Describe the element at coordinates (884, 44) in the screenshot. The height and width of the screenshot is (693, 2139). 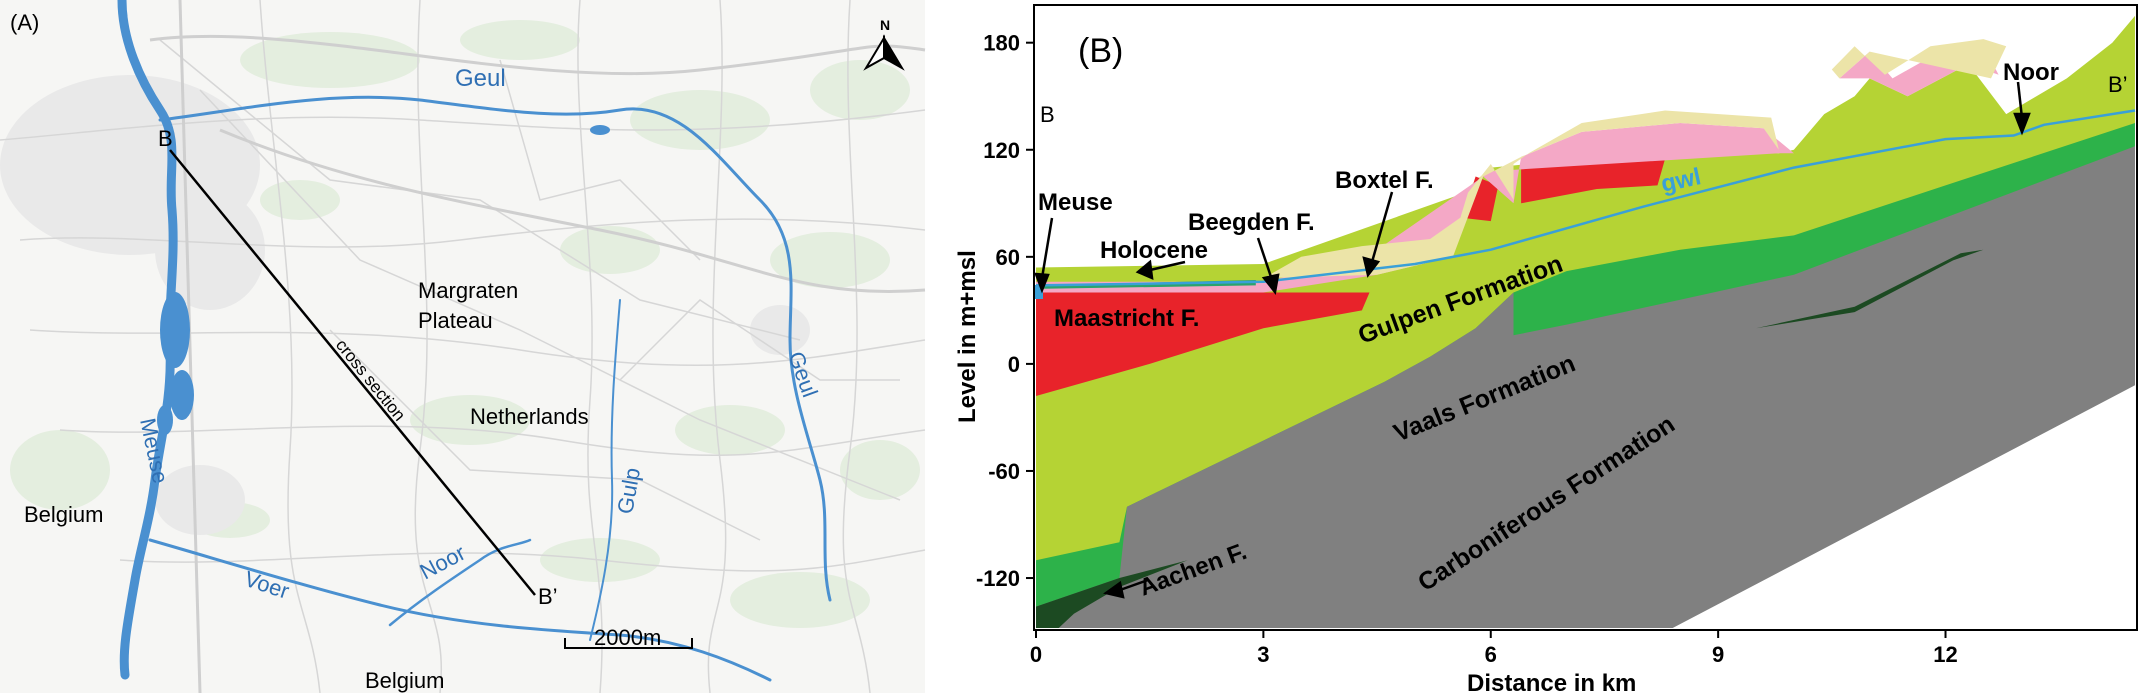
I see `north-arrow-icon: N` at that location.